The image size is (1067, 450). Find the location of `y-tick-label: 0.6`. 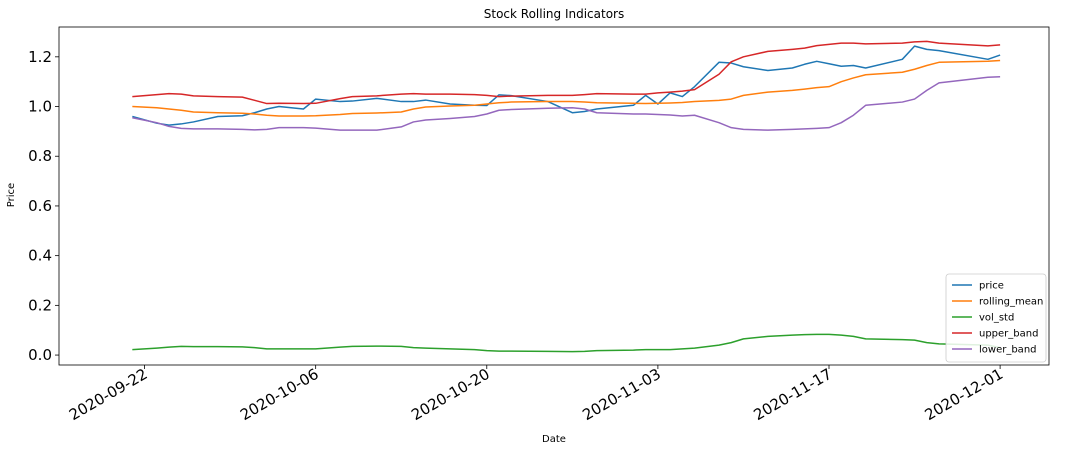

y-tick-label: 0.6 is located at coordinates (40, 206).